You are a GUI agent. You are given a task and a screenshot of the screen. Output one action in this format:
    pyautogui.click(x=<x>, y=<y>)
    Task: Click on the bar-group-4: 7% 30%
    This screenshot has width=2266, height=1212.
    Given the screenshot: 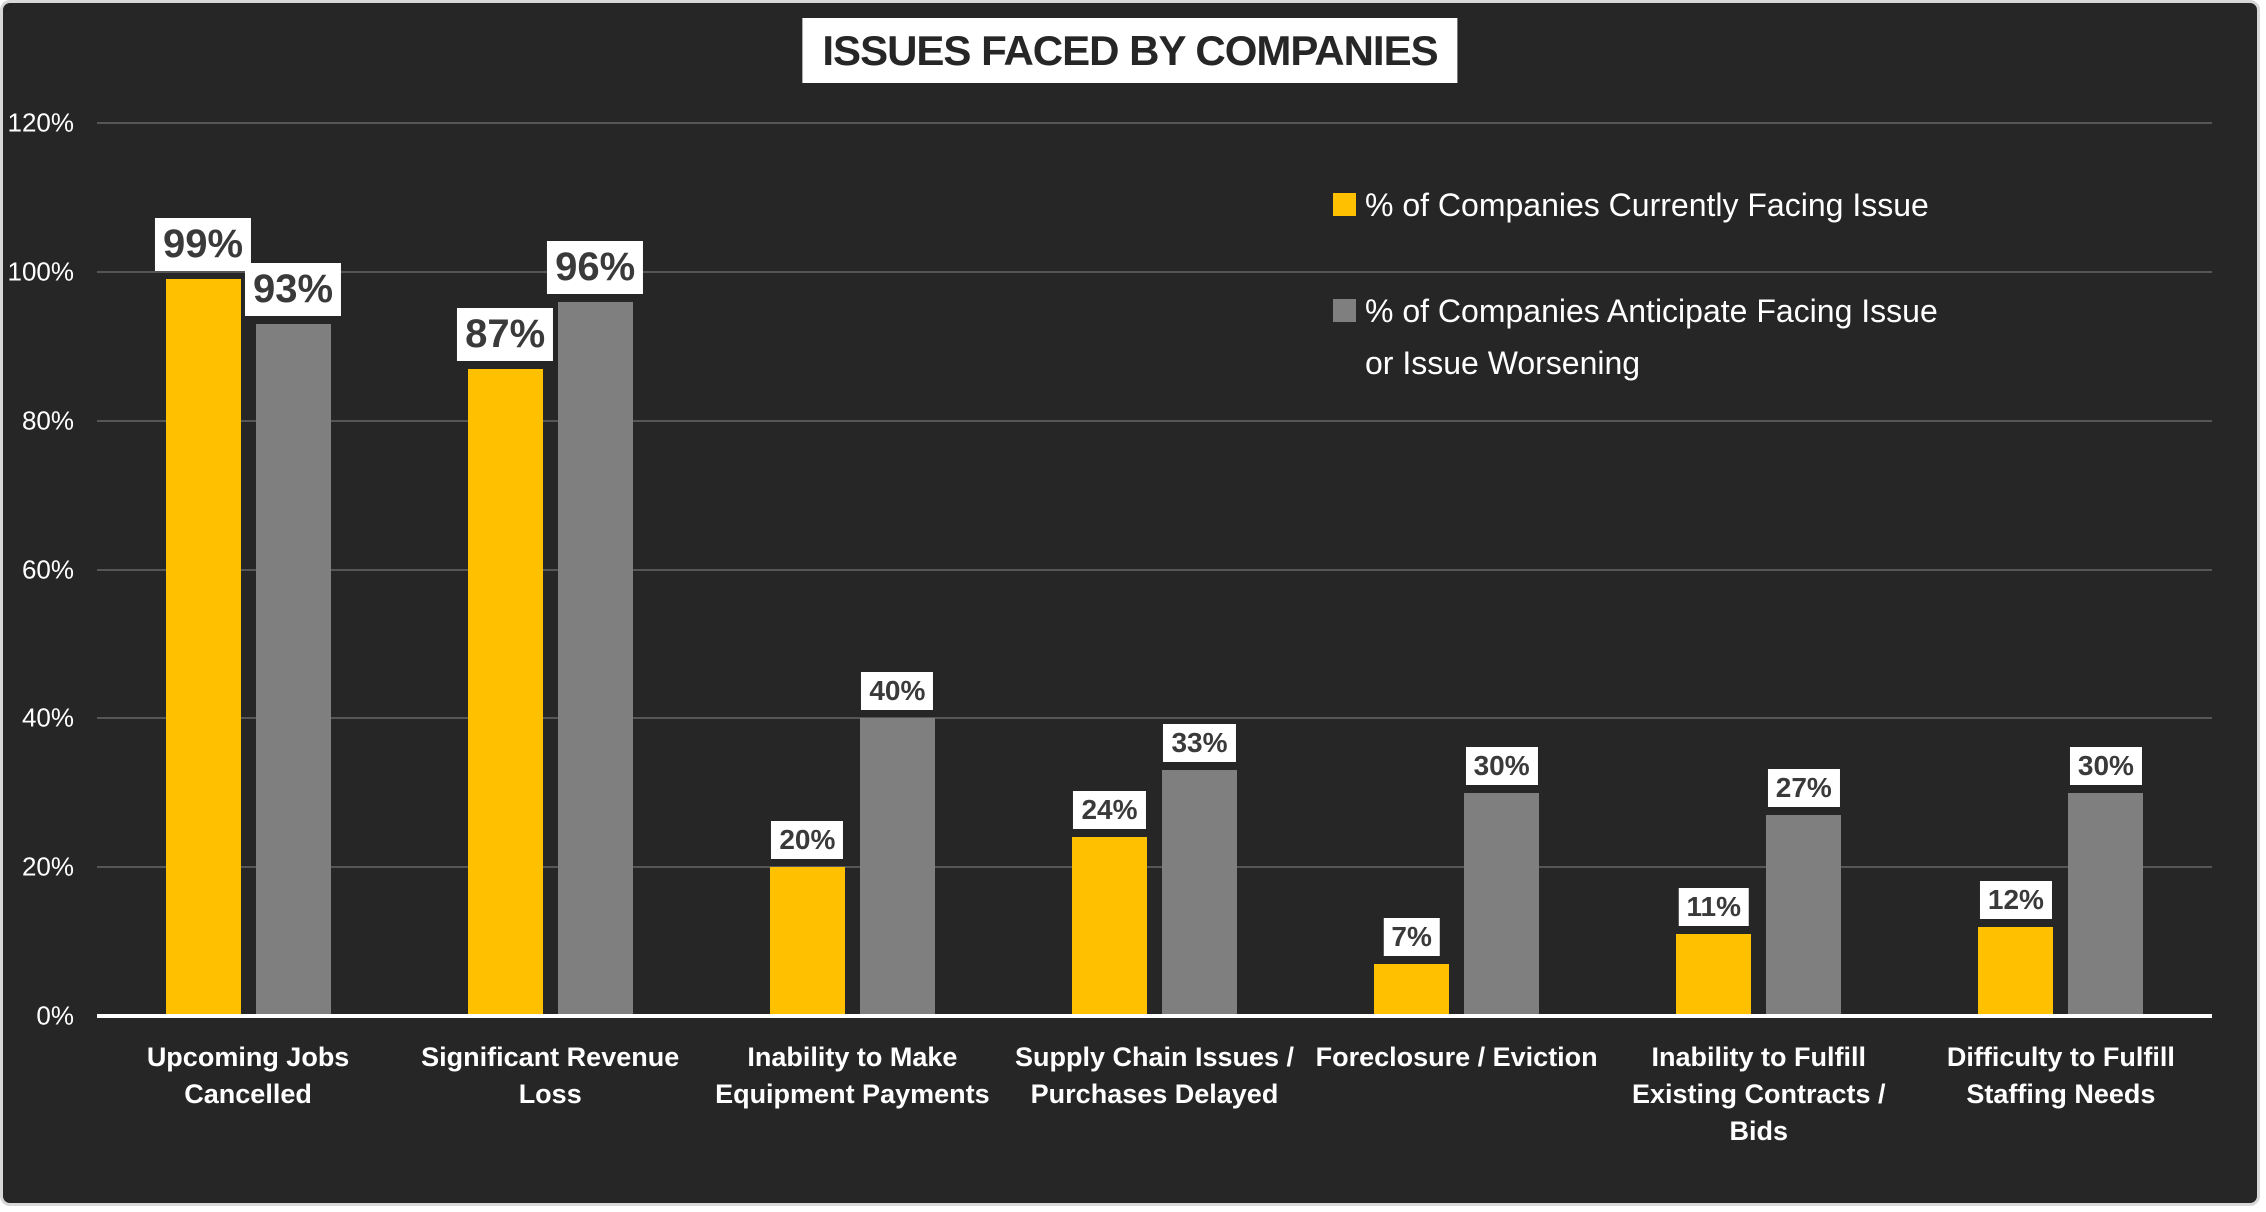 What is the action you would take?
    pyautogui.click(x=1457, y=569)
    